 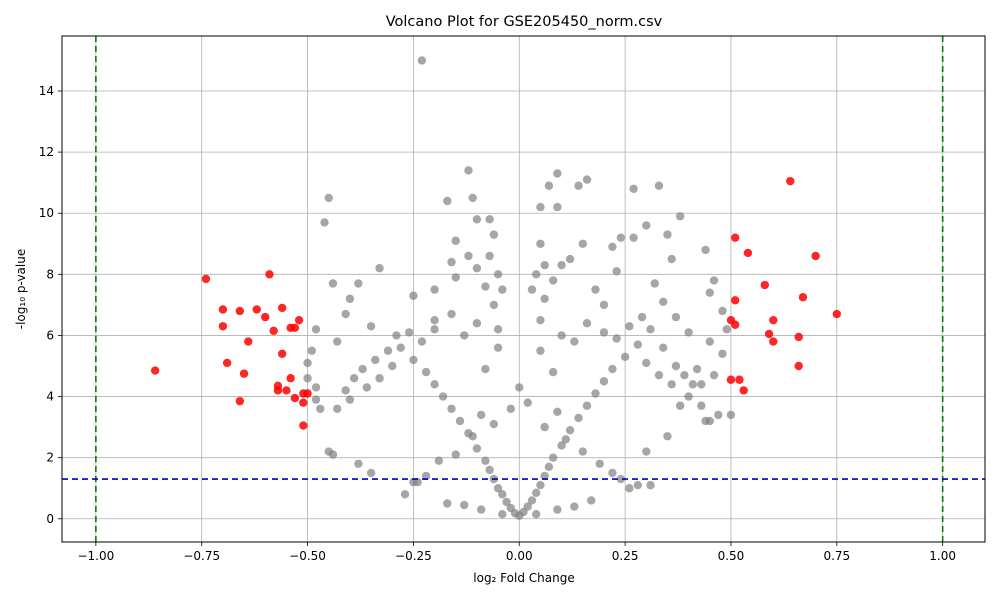 I want to click on y-tick-label: 0, so click(x=50, y=519).